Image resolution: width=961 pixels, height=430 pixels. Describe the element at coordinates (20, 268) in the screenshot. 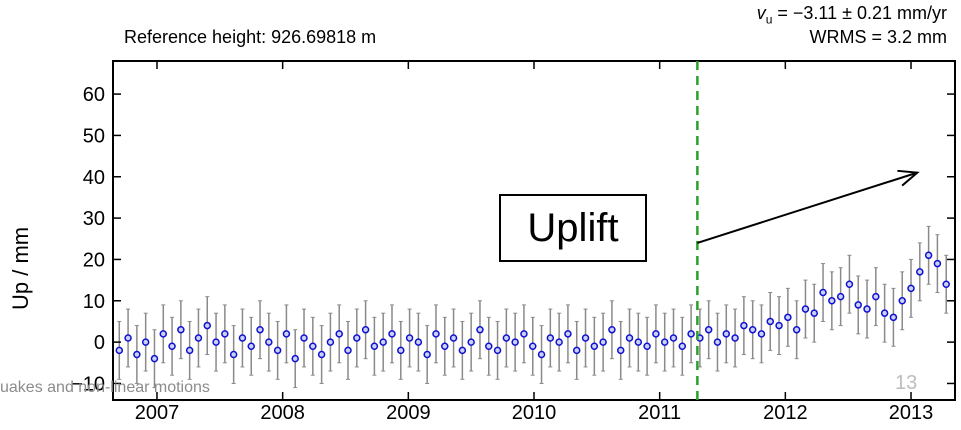

I see `y-axis-label: Up / mm` at that location.